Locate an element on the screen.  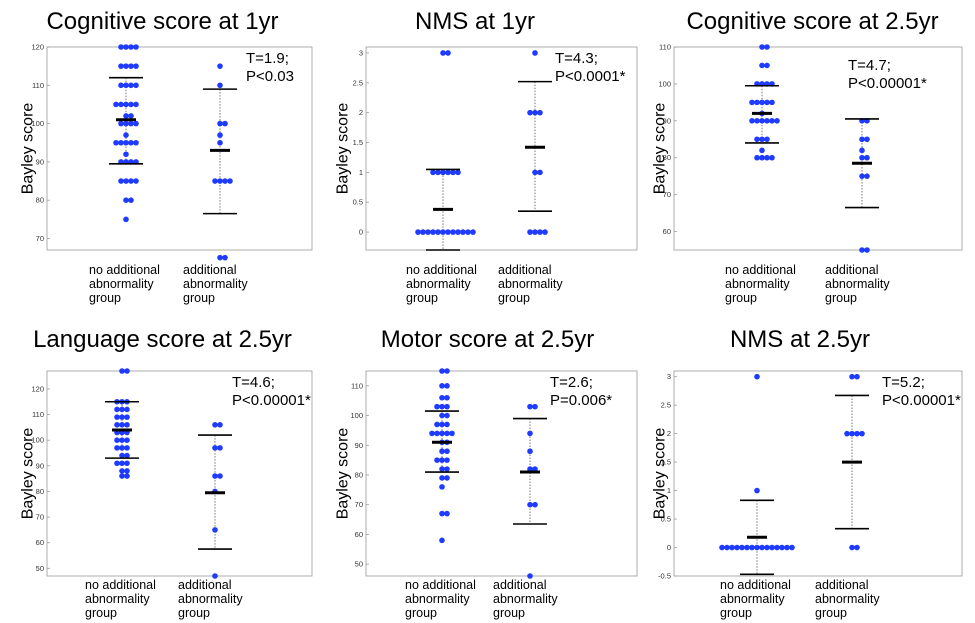
y-tick-label: 110 is located at coordinates (357, 385).